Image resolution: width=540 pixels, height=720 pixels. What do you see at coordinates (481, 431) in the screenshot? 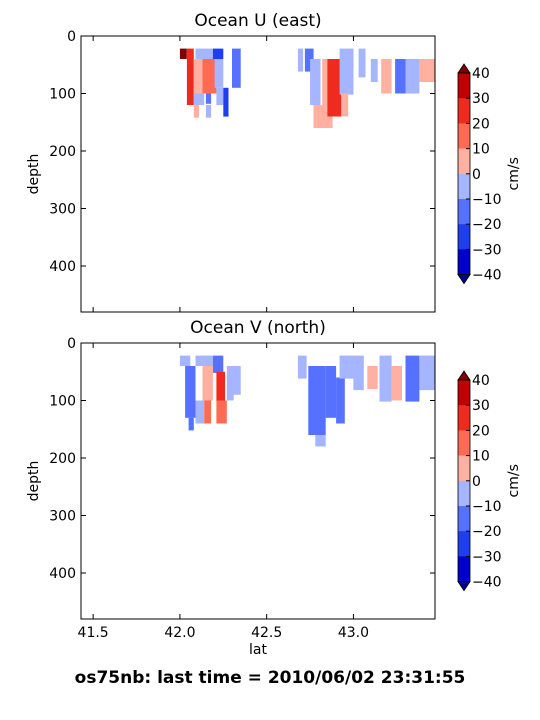
I see `colorbar-tick-label: 20` at bounding box center [481, 431].